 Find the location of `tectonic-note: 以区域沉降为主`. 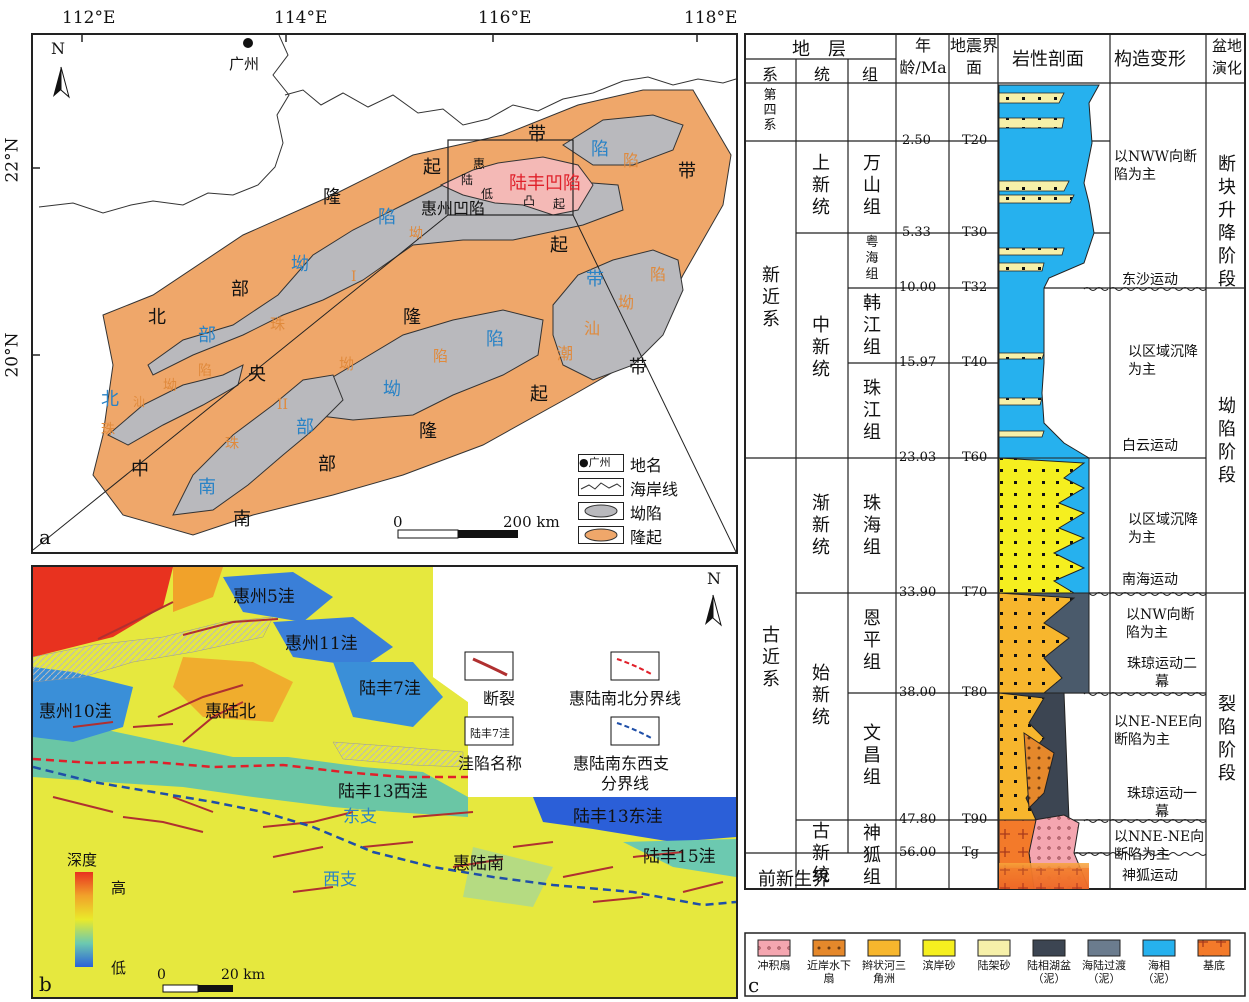

tectonic-note: 以区域沉降为主 is located at coordinates (1163, 529).